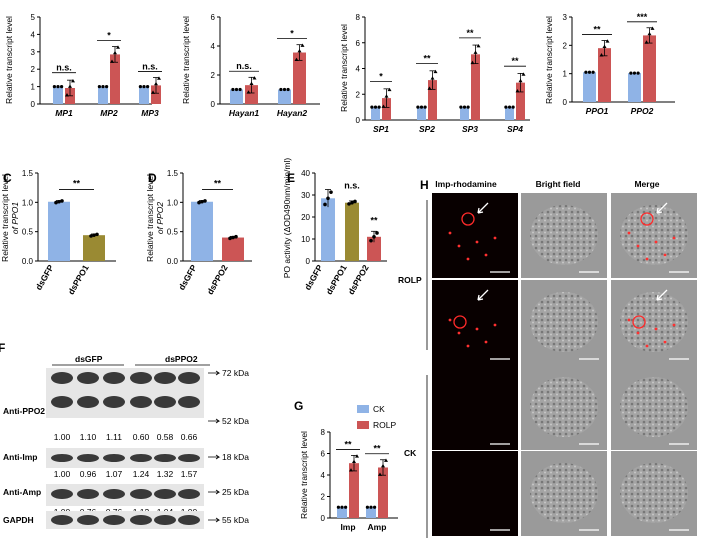 The width and height of the screenshot is (708, 546). What do you see at coordinates (235, 520) in the screenshot?
I see `kda-label: 55 kDa` at bounding box center [235, 520].